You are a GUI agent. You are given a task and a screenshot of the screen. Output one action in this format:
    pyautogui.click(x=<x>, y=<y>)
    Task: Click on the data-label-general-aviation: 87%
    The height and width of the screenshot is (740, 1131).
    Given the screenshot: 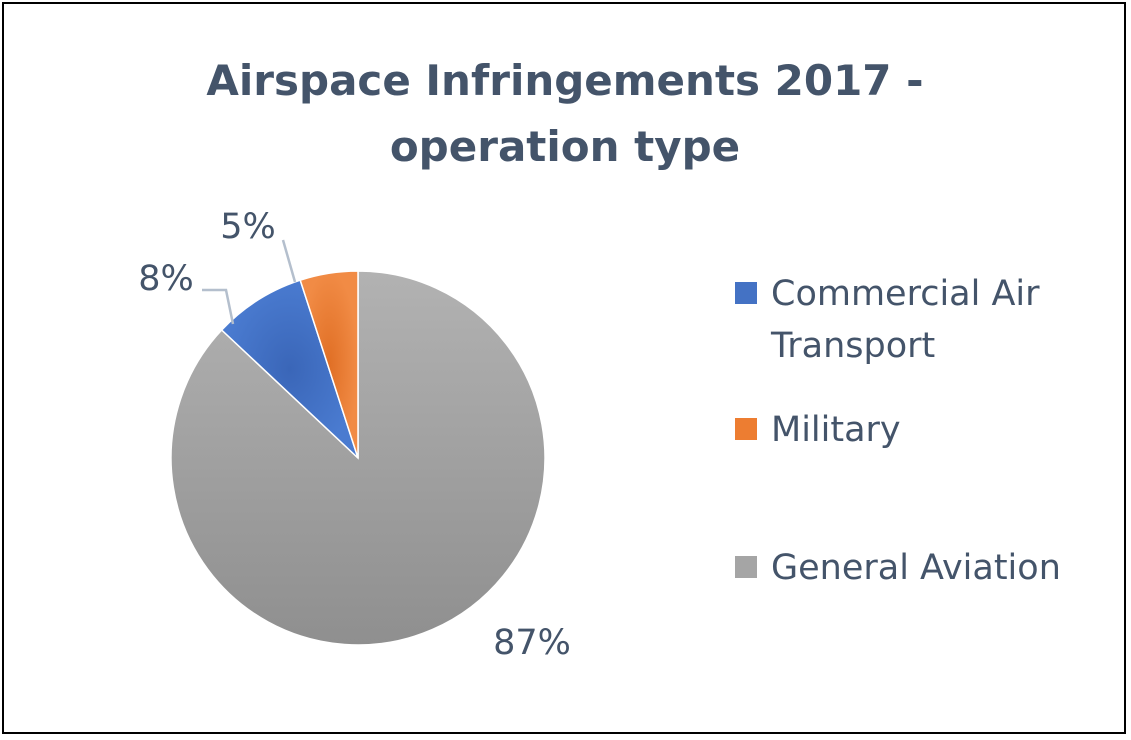 What is the action you would take?
    pyautogui.click(x=532, y=643)
    